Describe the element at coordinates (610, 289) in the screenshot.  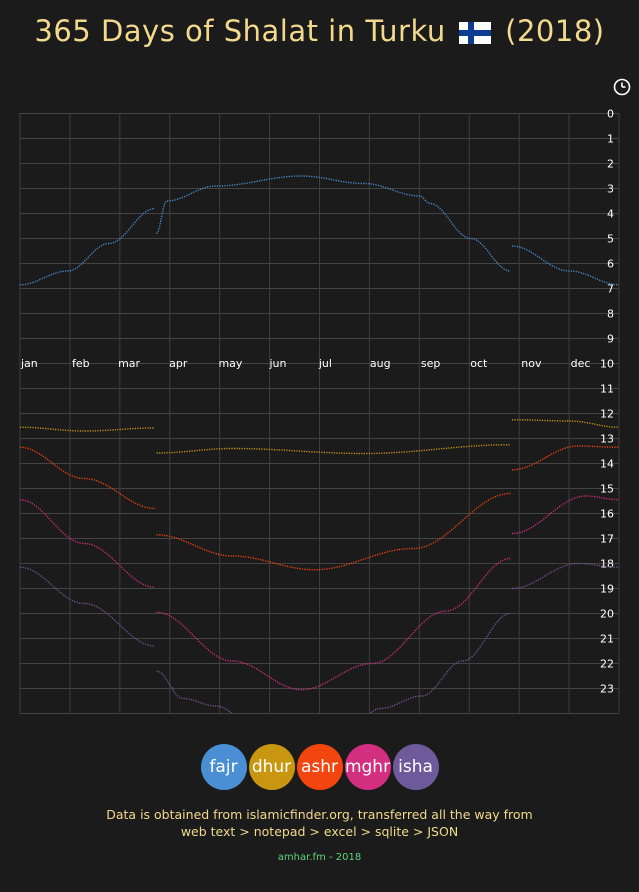
I see `y-tick-label: 7` at that location.